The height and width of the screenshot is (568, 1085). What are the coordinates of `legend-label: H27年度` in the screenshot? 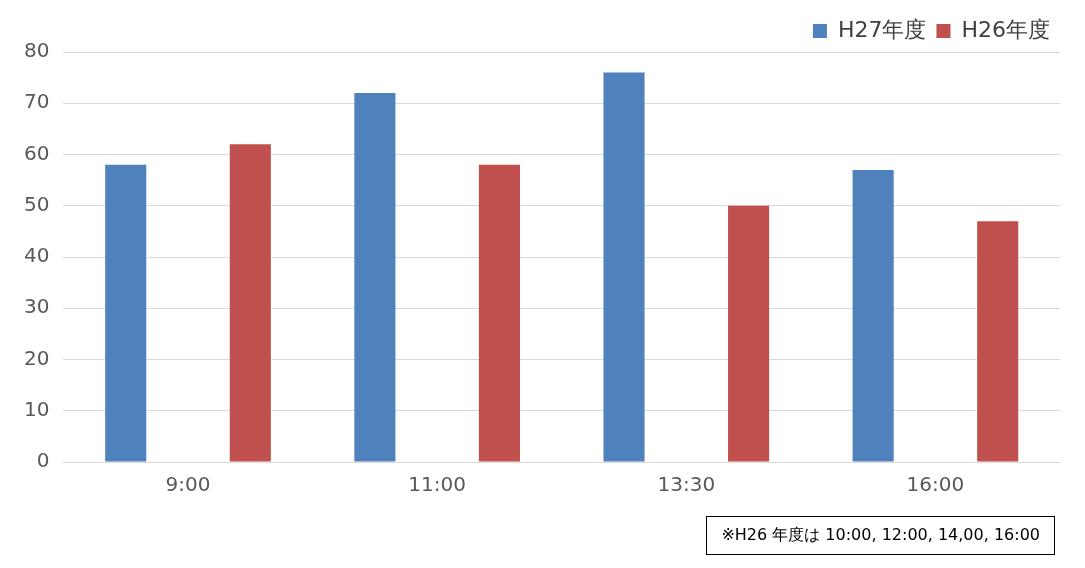 It's located at (882, 29).